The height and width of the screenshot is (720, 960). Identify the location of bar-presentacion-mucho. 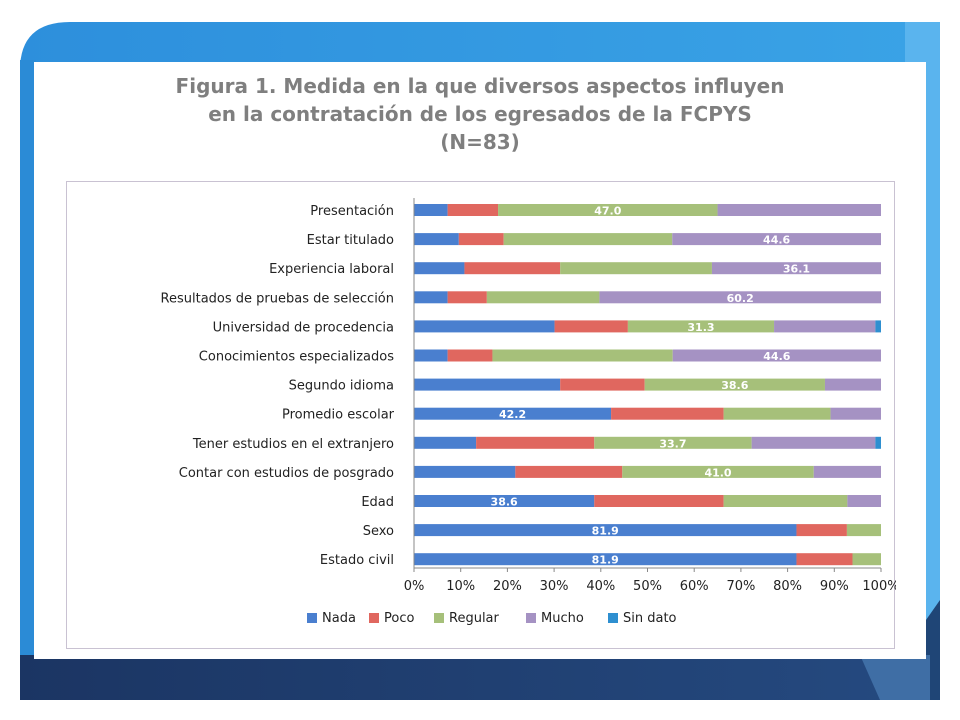
(799, 210).